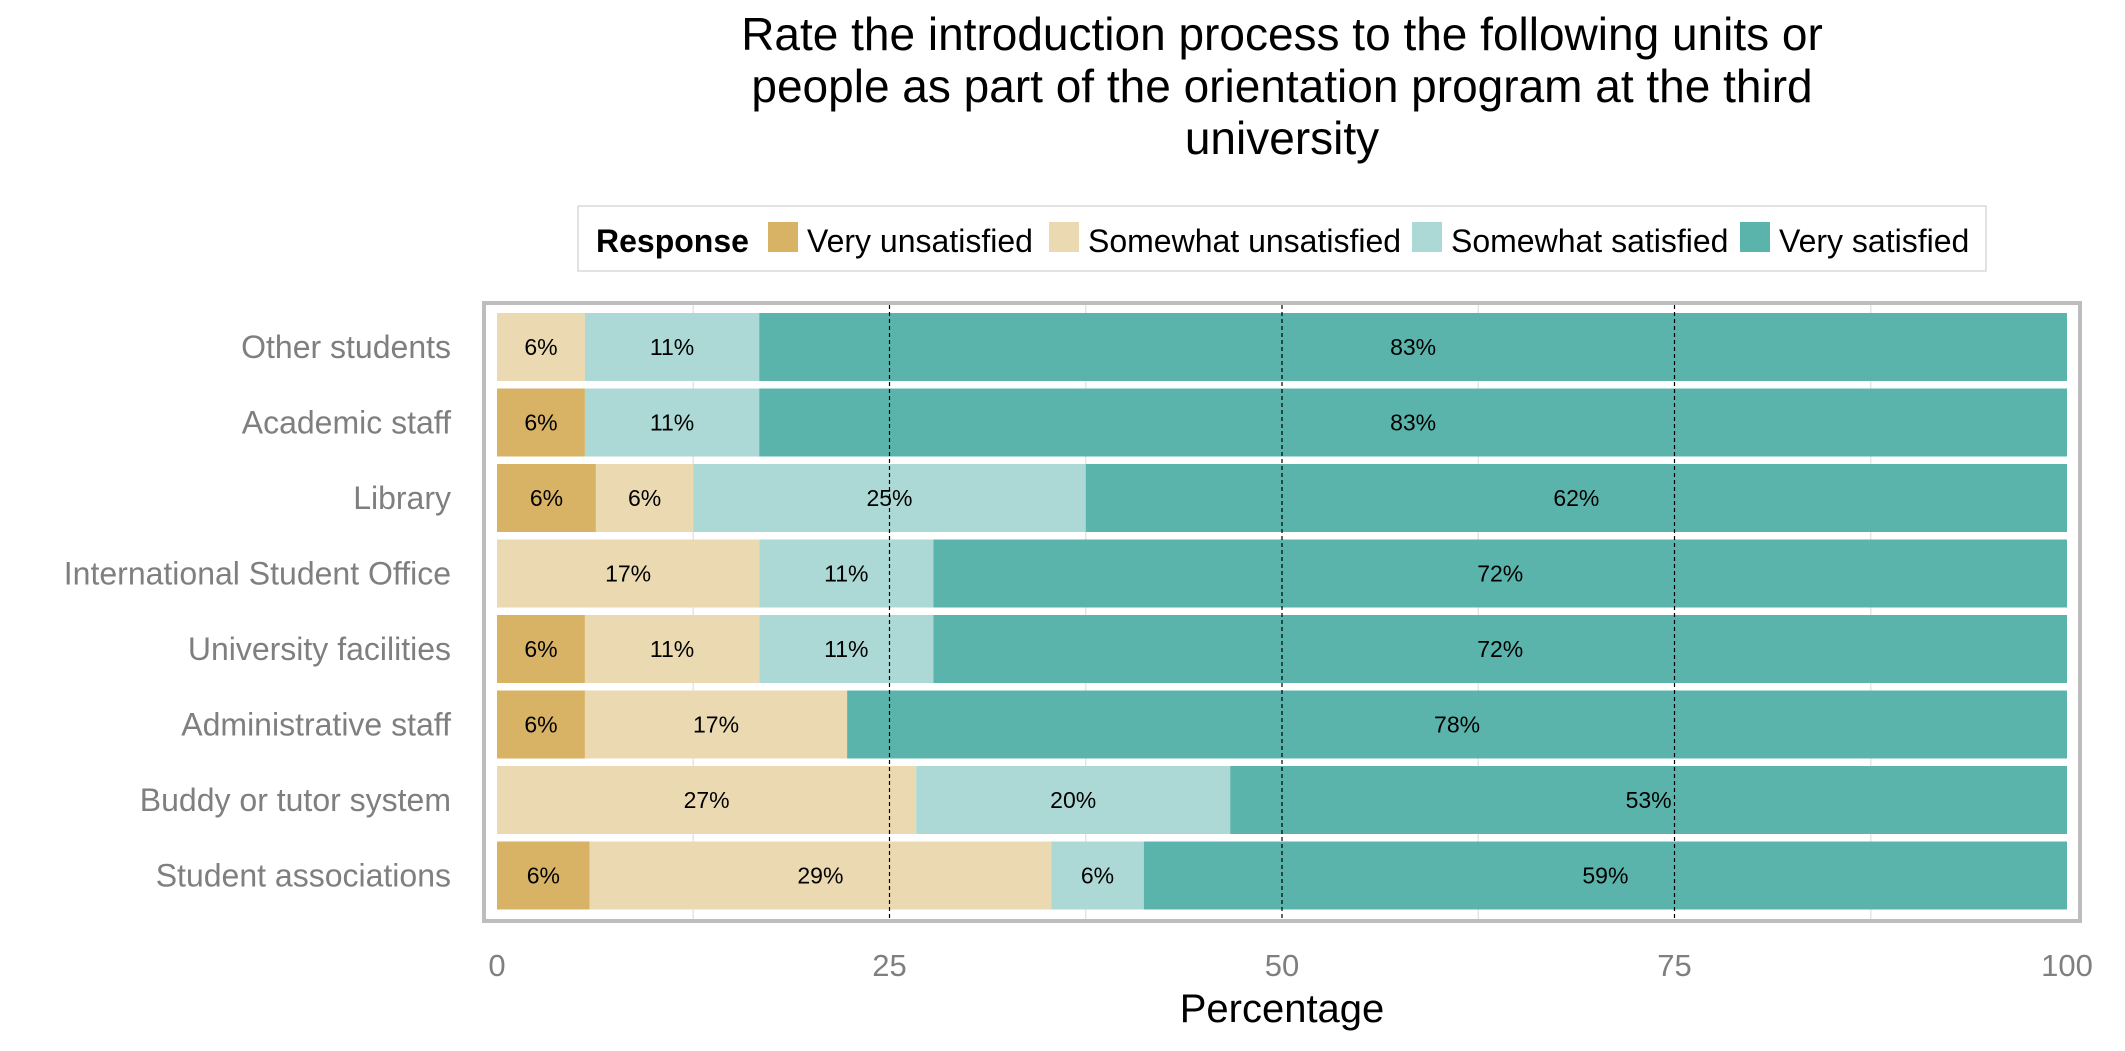  What do you see at coordinates (257, 574) in the screenshot?
I see `category-label: International Student Office` at bounding box center [257, 574].